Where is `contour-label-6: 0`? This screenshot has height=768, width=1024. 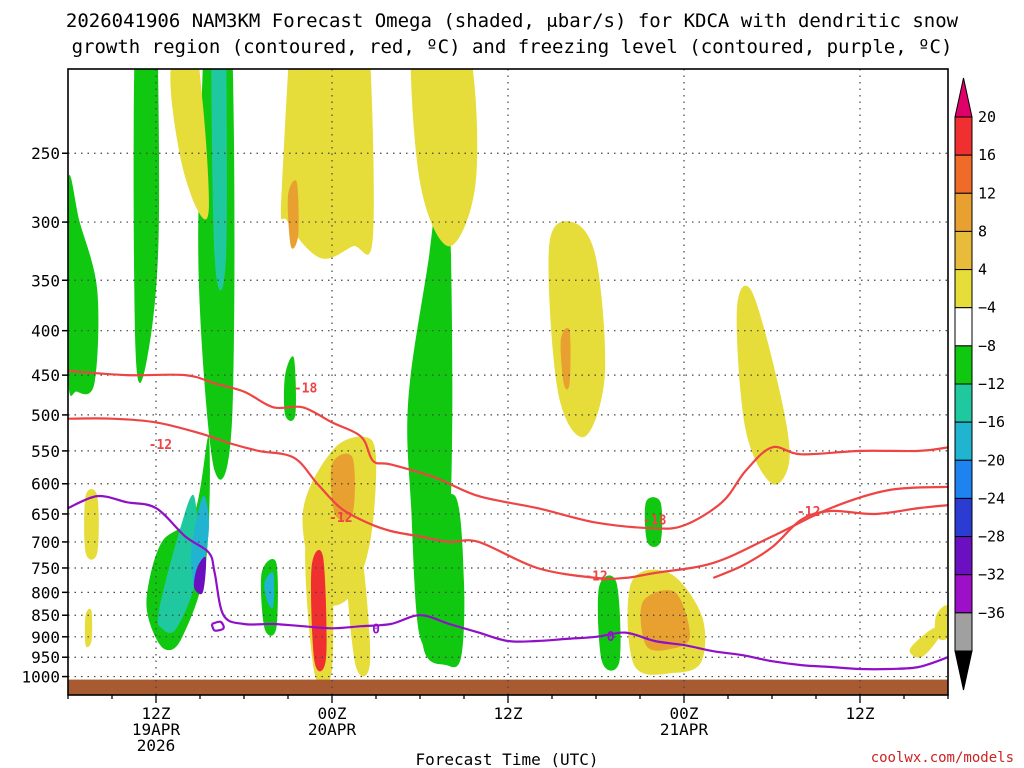 contour-label-6: 0 is located at coordinates (376, 629).